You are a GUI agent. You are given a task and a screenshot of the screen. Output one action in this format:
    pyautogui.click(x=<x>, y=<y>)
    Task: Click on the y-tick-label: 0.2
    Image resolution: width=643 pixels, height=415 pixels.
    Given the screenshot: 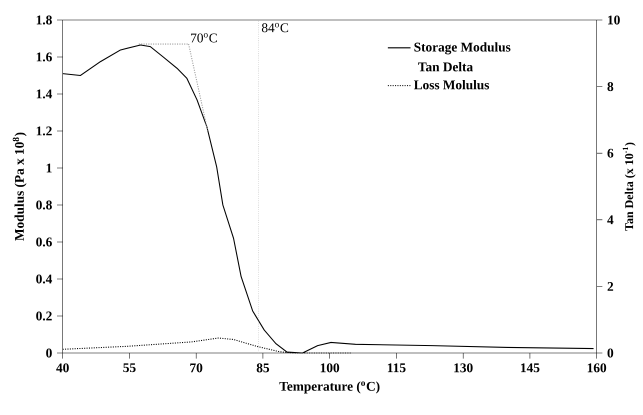 What is the action you would take?
    pyautogui.click(x=44, y=316)
    